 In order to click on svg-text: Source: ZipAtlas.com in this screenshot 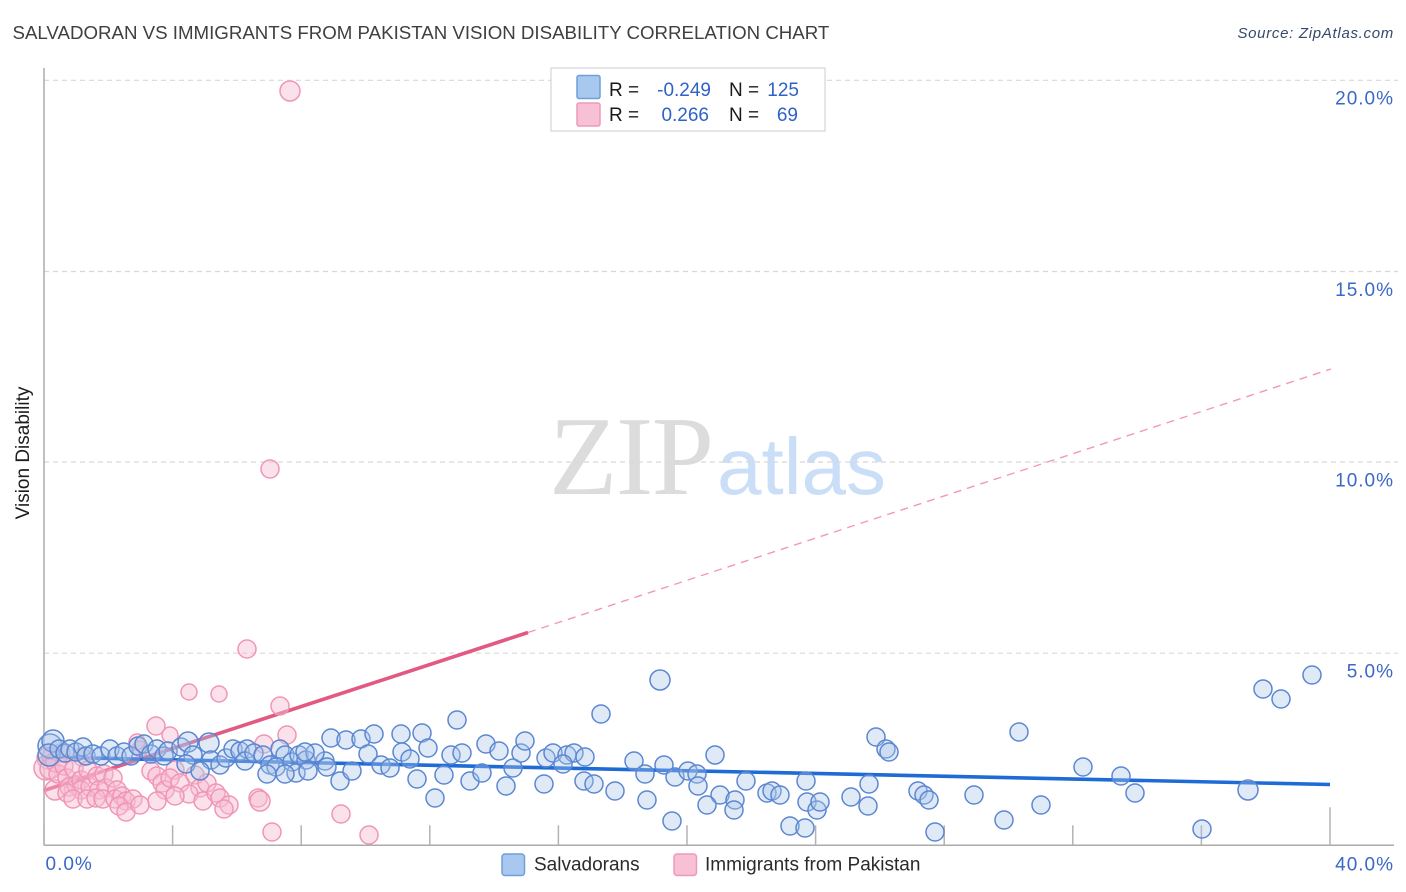, I will do `click(1315, 33)`.